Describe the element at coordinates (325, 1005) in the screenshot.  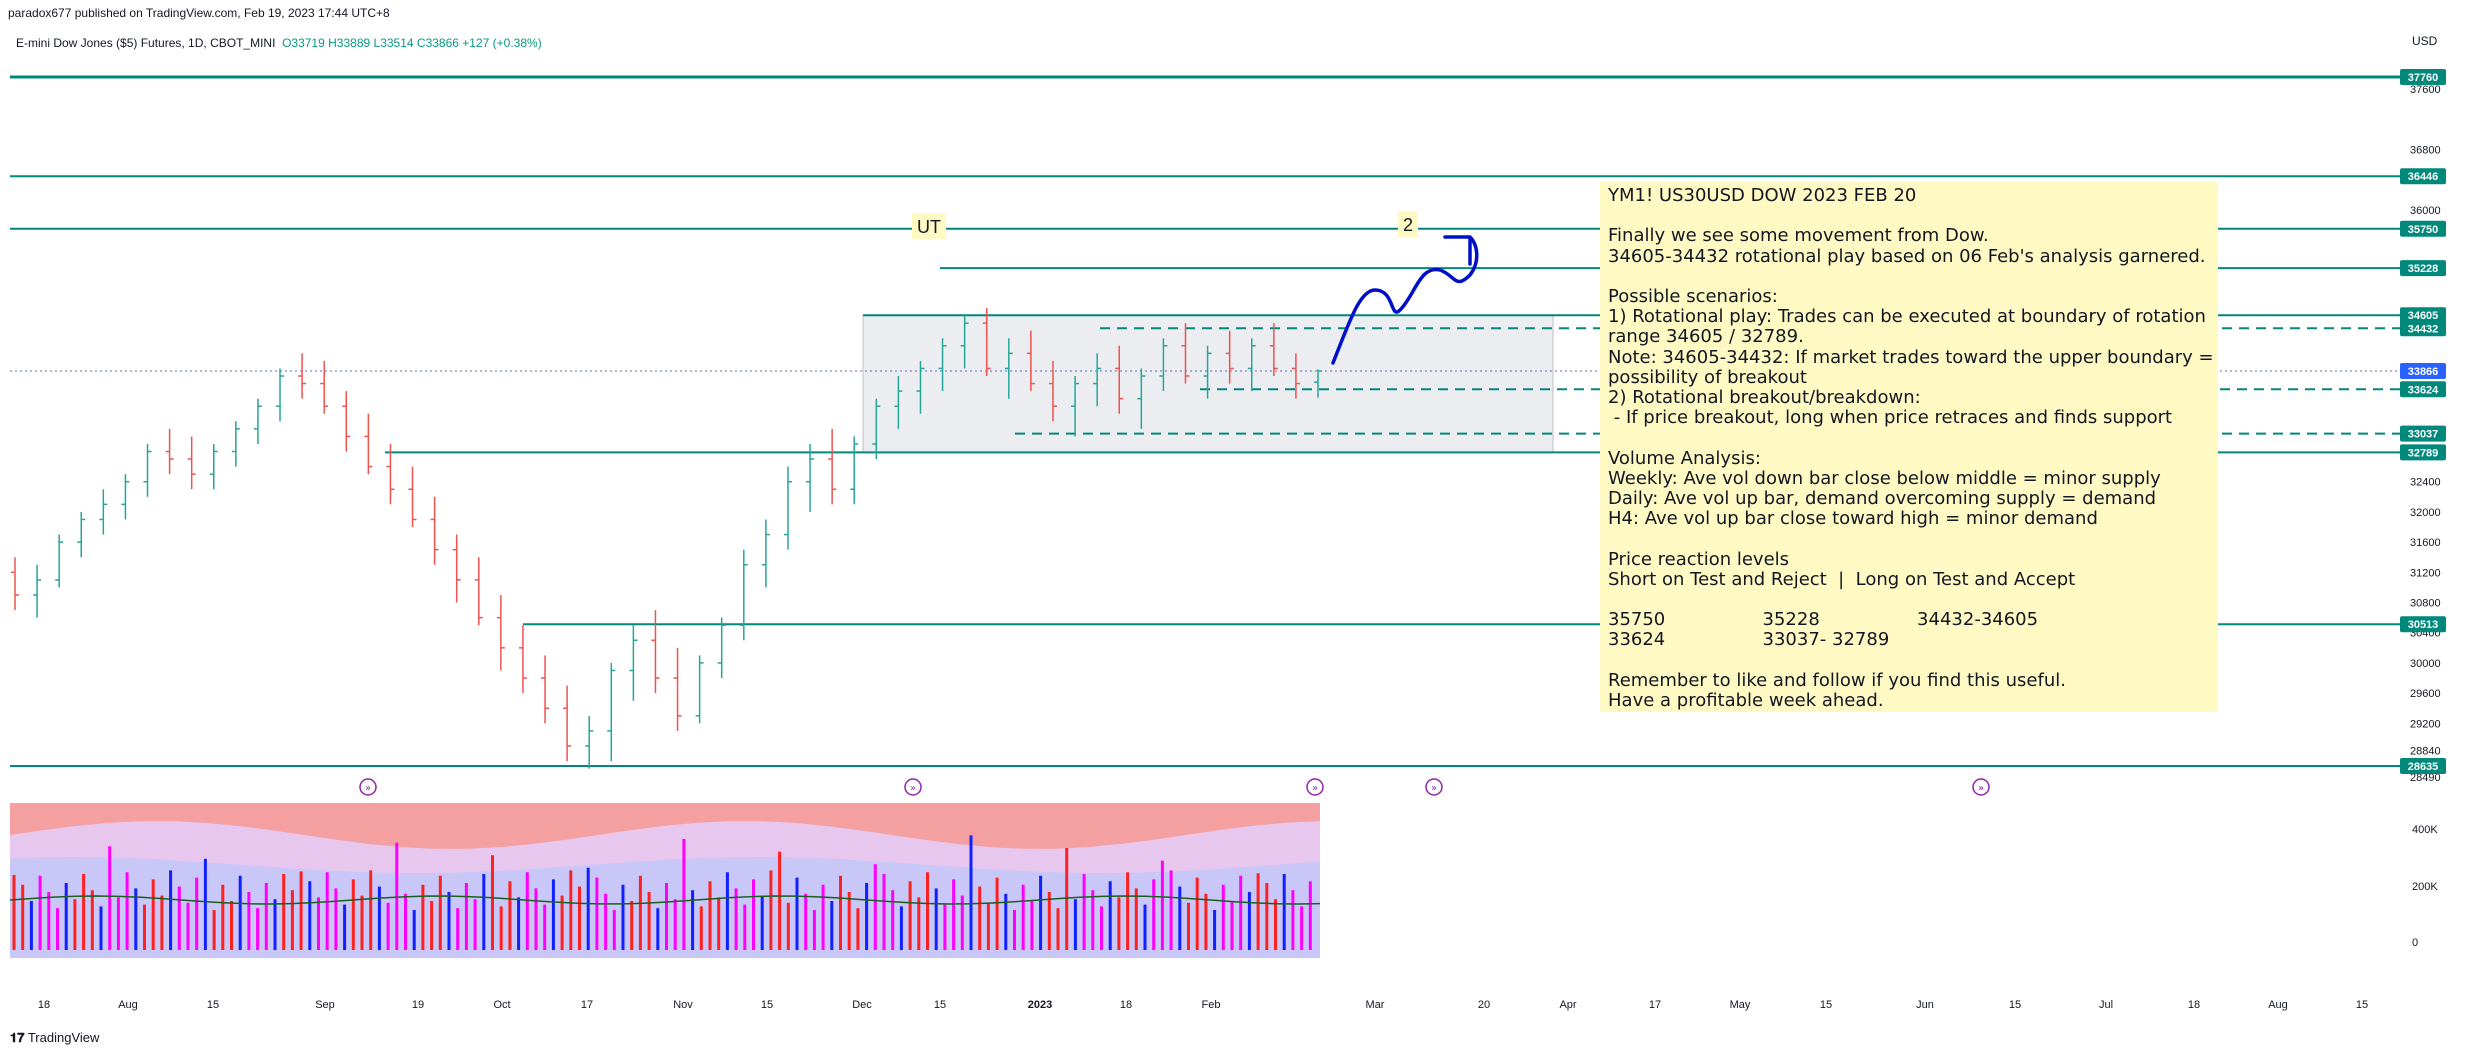
I see `x-tick-label: Sep` at that location.